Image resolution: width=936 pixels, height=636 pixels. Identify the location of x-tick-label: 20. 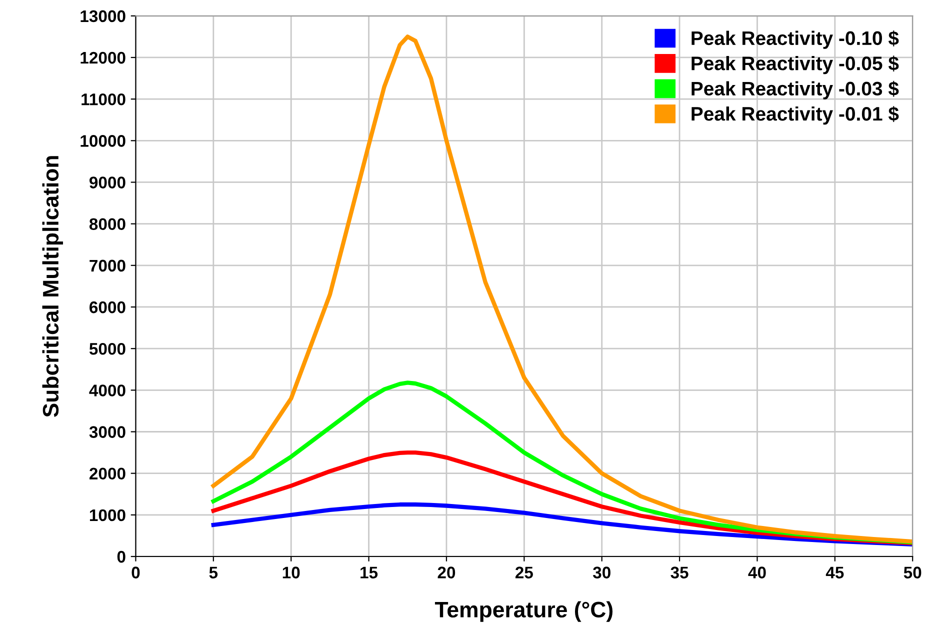
(447, 572).